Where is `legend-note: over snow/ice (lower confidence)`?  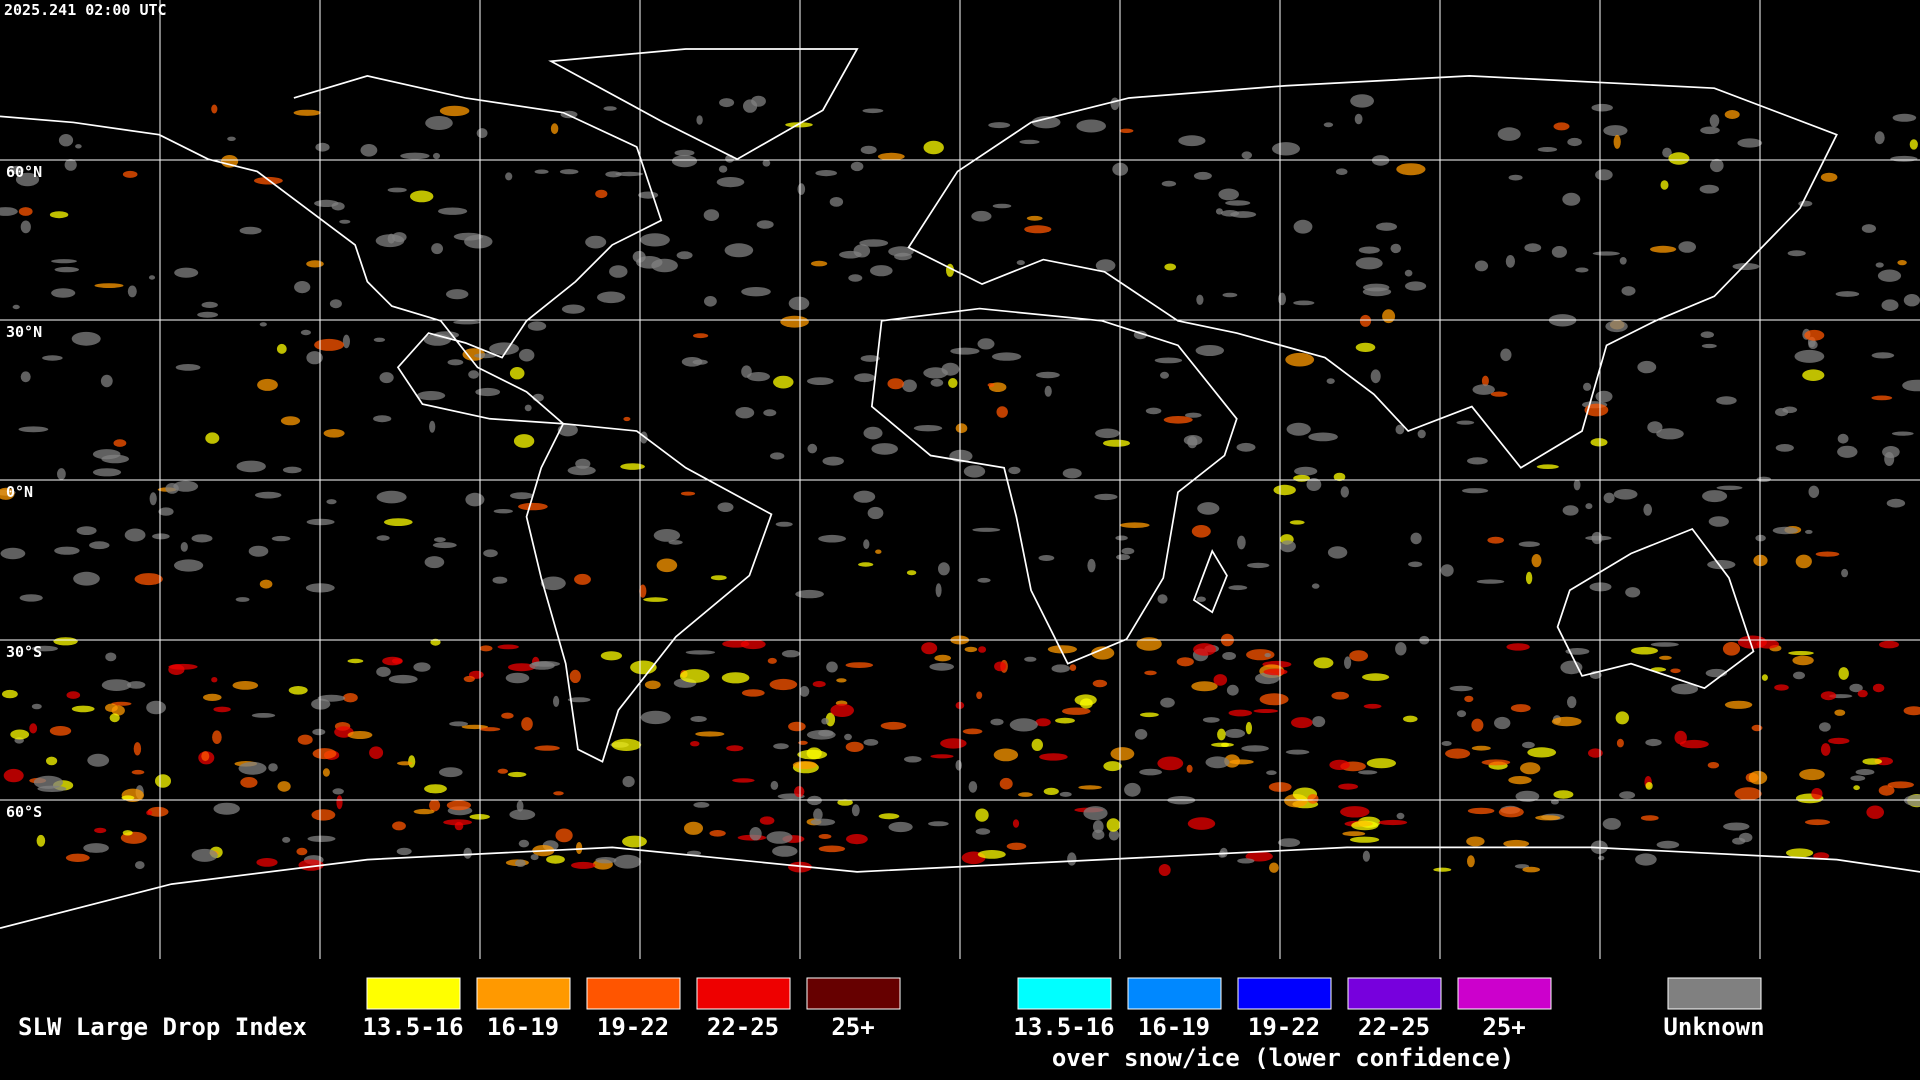 legend-note: over snow/ice (lower confidence) is located at coordinates (1283, 1058).